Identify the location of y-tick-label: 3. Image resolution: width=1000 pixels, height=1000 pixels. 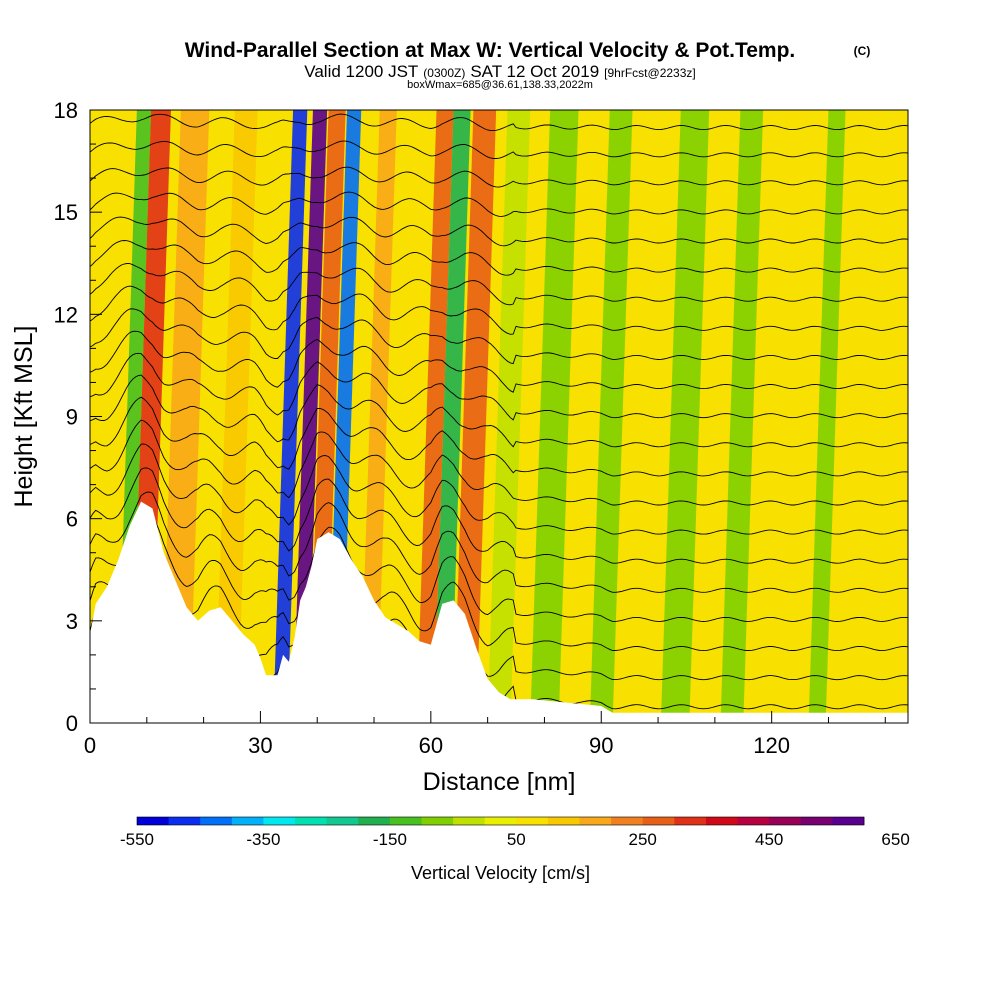
(72, 621).